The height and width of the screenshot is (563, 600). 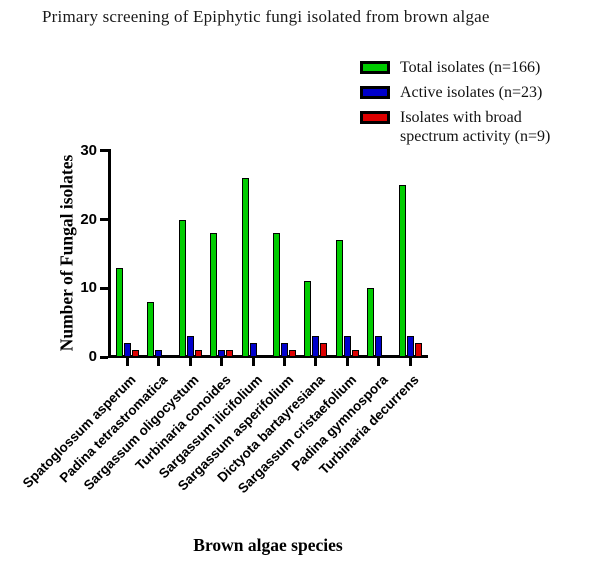 What do you see at coordinates (375, 92) in the screenshot?
I see `legend-swatch-active-icon` at bounding box center [375, 92].